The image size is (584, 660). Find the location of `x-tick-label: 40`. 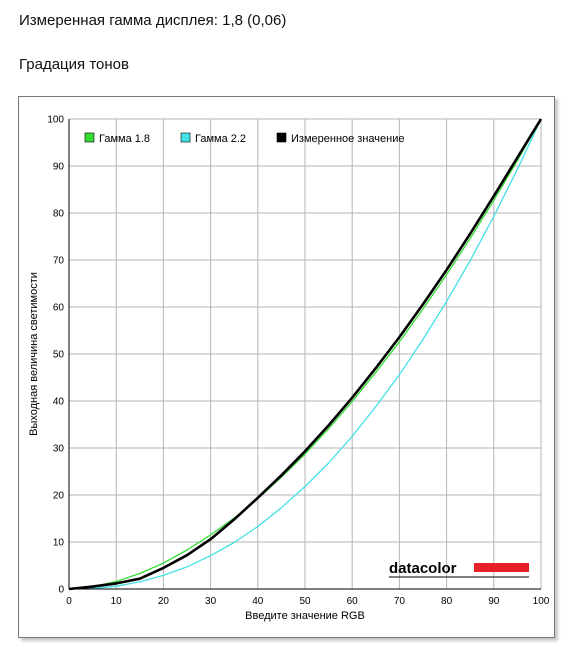

x-tick-label: 40 is located at coordinates (258, 601).